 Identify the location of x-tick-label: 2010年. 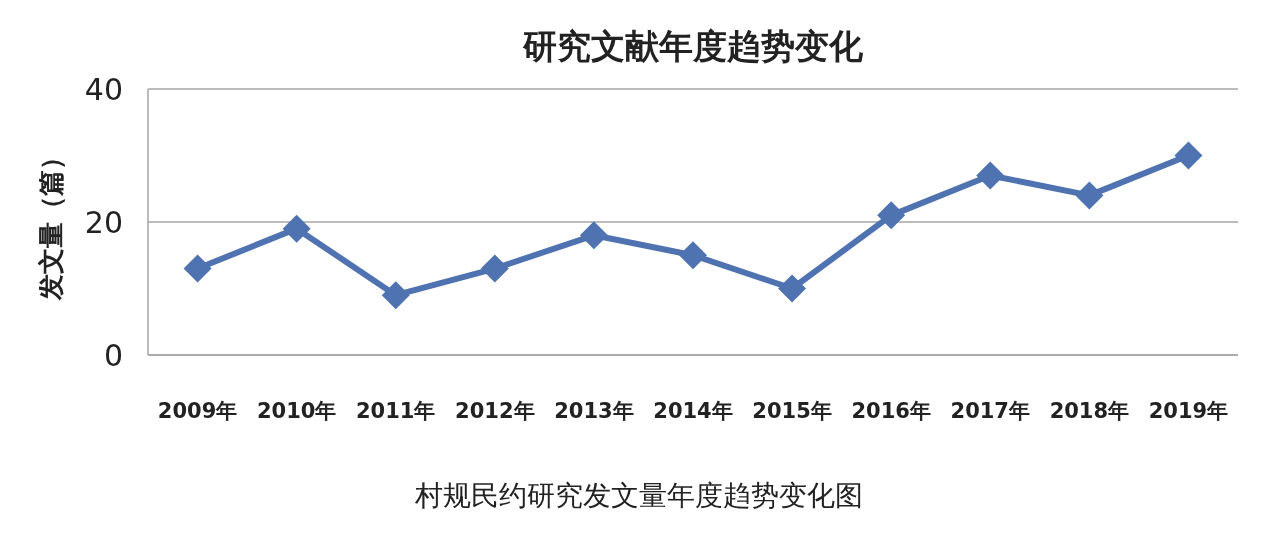
(296, 411).